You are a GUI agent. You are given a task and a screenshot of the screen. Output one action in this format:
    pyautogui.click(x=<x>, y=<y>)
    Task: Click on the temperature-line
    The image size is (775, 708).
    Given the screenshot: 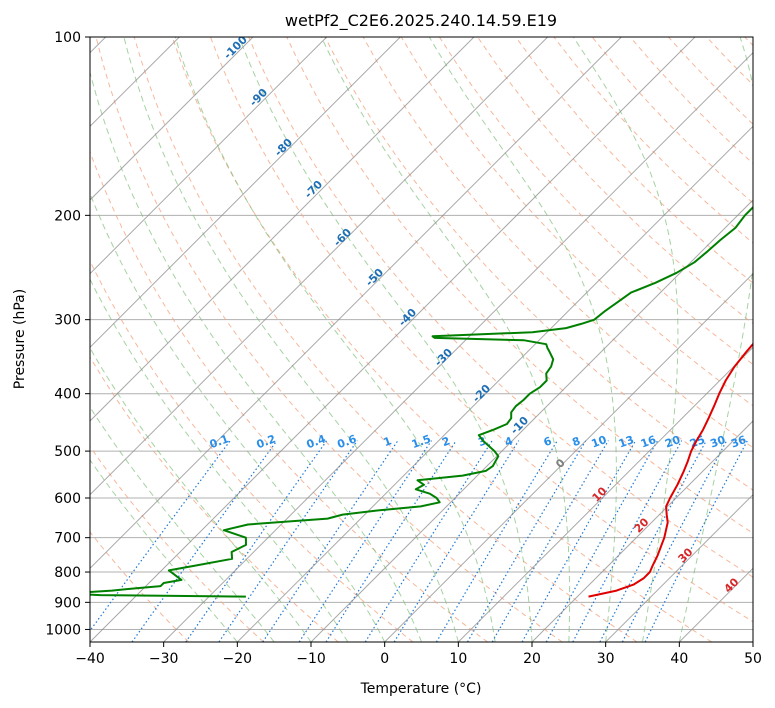 What is the action you would take?
    pyautogui.click(x=670, y=470)
    